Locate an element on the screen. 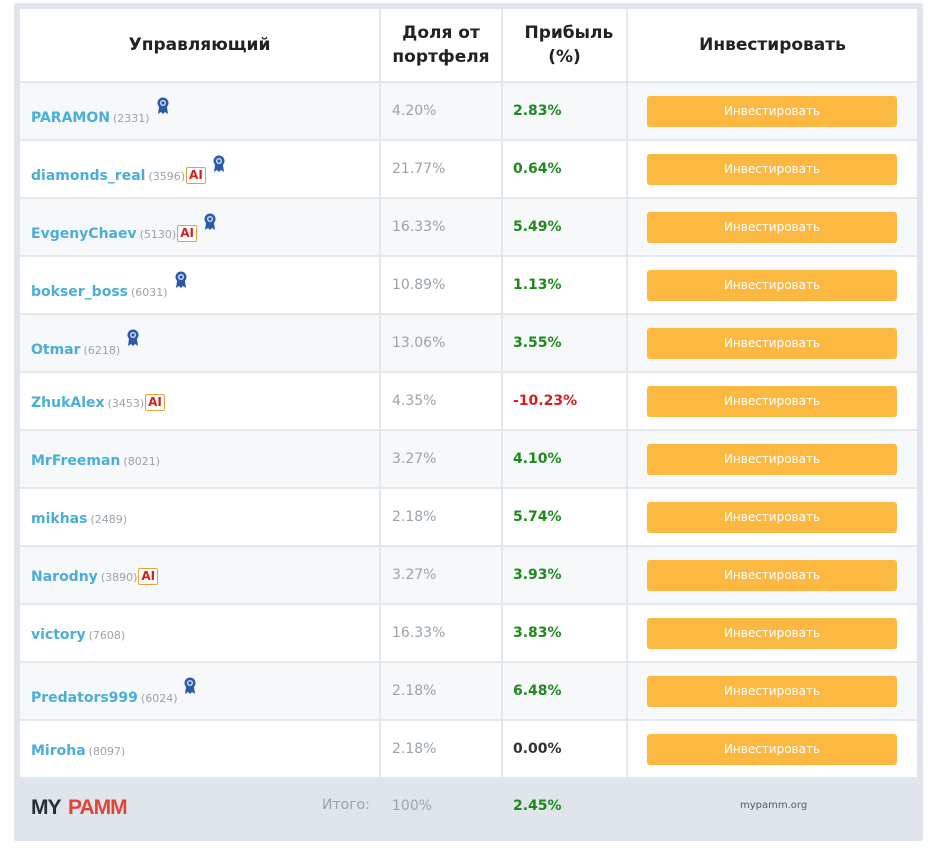 This screenshot has width=933, height=852. manager-link: diamonds_real is located at coordinates (88, 175).